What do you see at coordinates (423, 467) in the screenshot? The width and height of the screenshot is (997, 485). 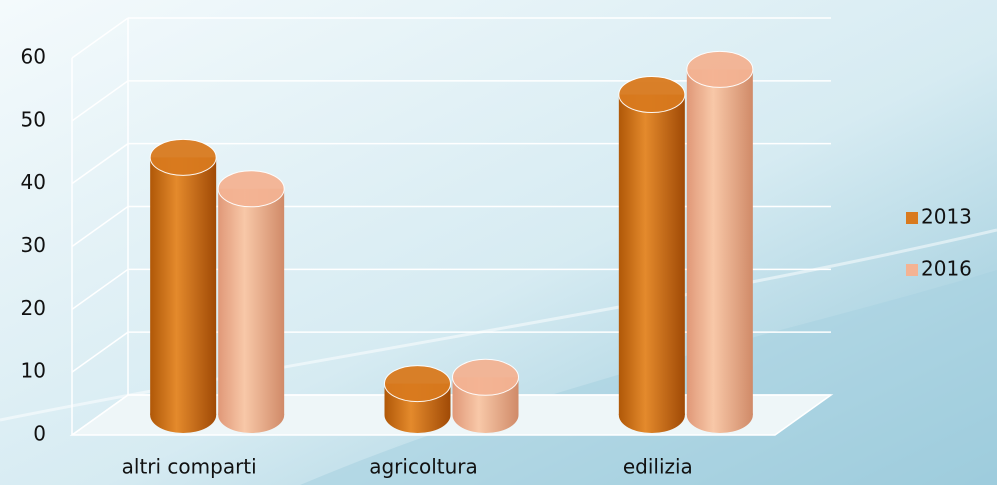 I see `x-tick-label: agricoltura` at bounding box center [423, 467].